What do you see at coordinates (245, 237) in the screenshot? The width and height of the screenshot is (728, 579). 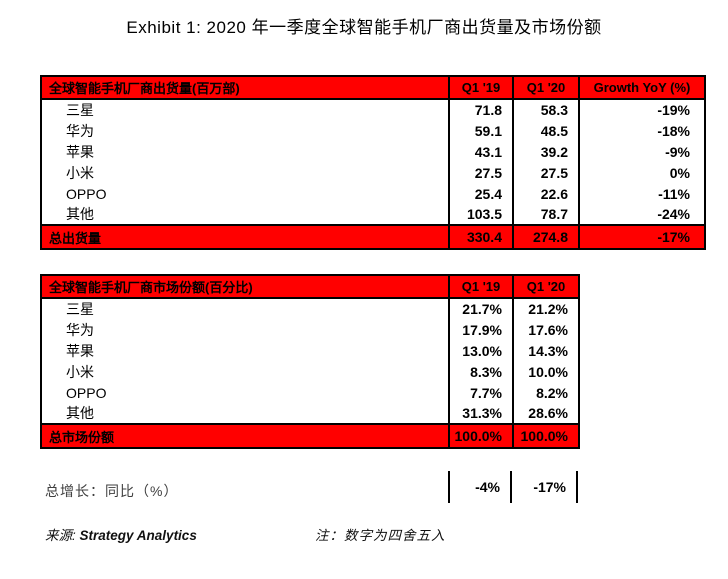 I see `total-label: 总出货量` at bounding box center [245, 237].